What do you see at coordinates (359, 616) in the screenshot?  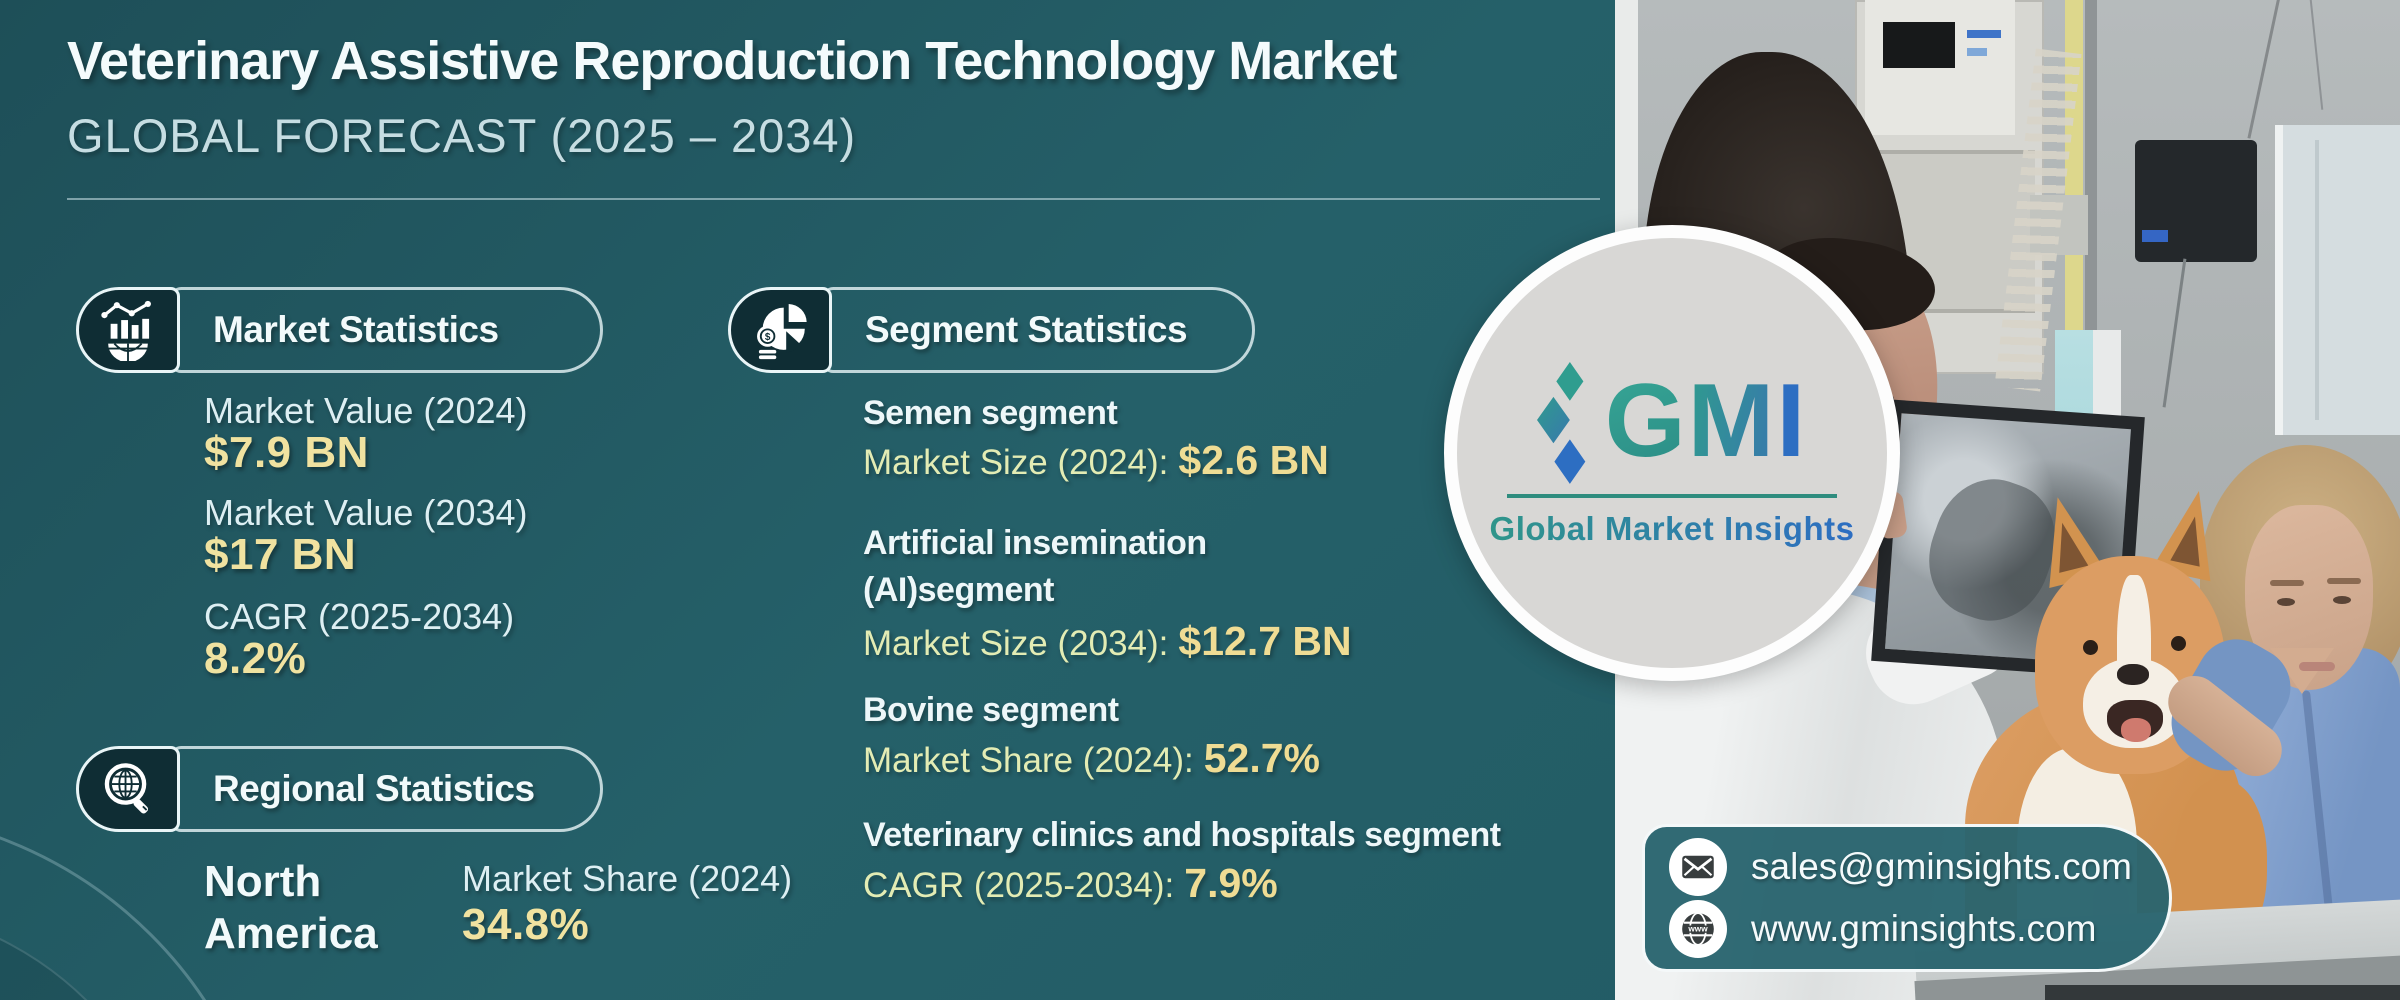 I see `cagr-label: CAGR (2025-2034)` at bounding box center [359, 616].